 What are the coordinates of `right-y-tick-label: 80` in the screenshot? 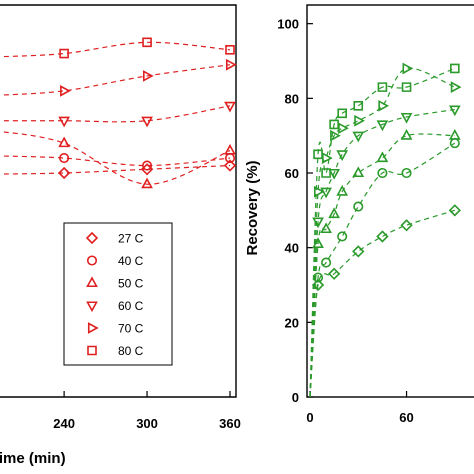 It's located at (292, 98).